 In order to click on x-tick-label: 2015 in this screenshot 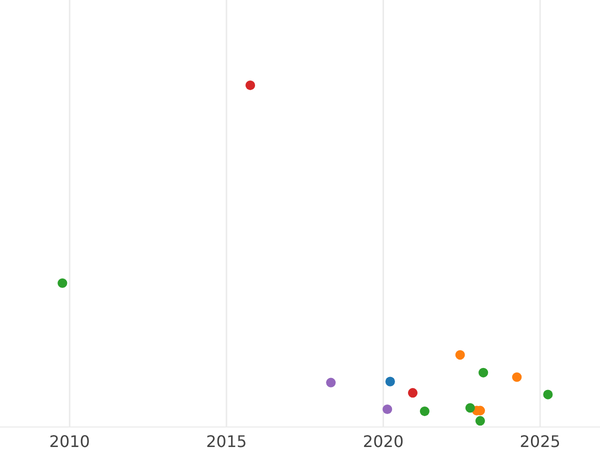, I will do `click(226, 441)`.